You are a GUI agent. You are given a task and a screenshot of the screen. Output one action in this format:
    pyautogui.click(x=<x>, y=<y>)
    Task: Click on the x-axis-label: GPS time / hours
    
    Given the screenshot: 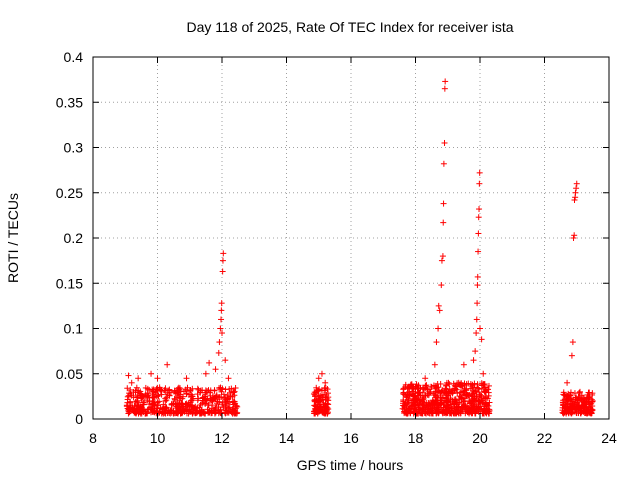 What is the action you would take?
    pyautogui.click(x=350, y=465)
    